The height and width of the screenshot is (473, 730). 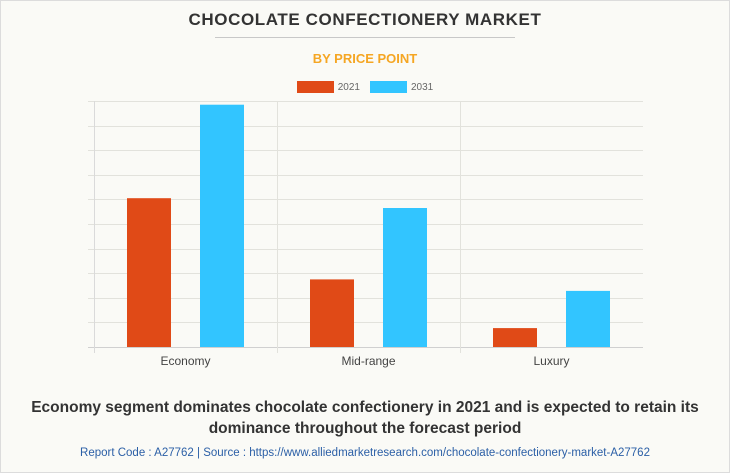 What do you see at coordinates (551, 361) in the screenshot?
I see `x-tick-label: Luxury` at bounding box center [551, 361].